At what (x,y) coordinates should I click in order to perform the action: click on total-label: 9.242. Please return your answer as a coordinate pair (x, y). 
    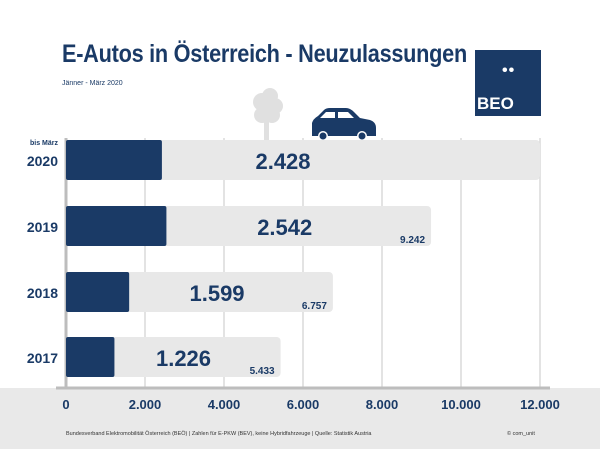
    Looking at the image, I should click on (412, 240).